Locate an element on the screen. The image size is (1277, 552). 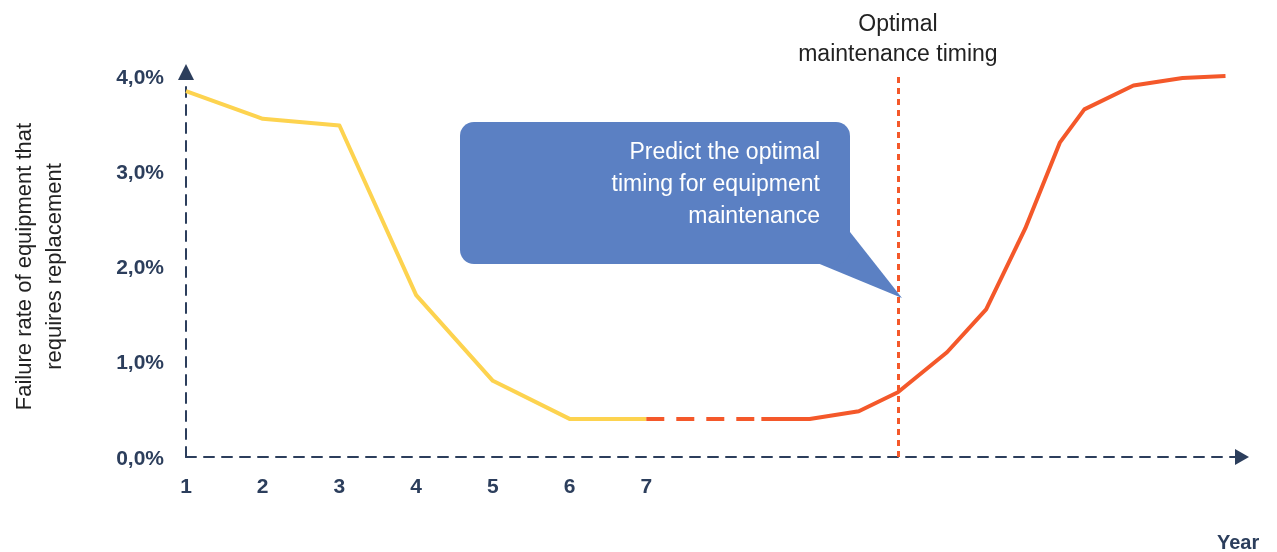
x-tick-label: 3 is located at coordinates (339, 485).